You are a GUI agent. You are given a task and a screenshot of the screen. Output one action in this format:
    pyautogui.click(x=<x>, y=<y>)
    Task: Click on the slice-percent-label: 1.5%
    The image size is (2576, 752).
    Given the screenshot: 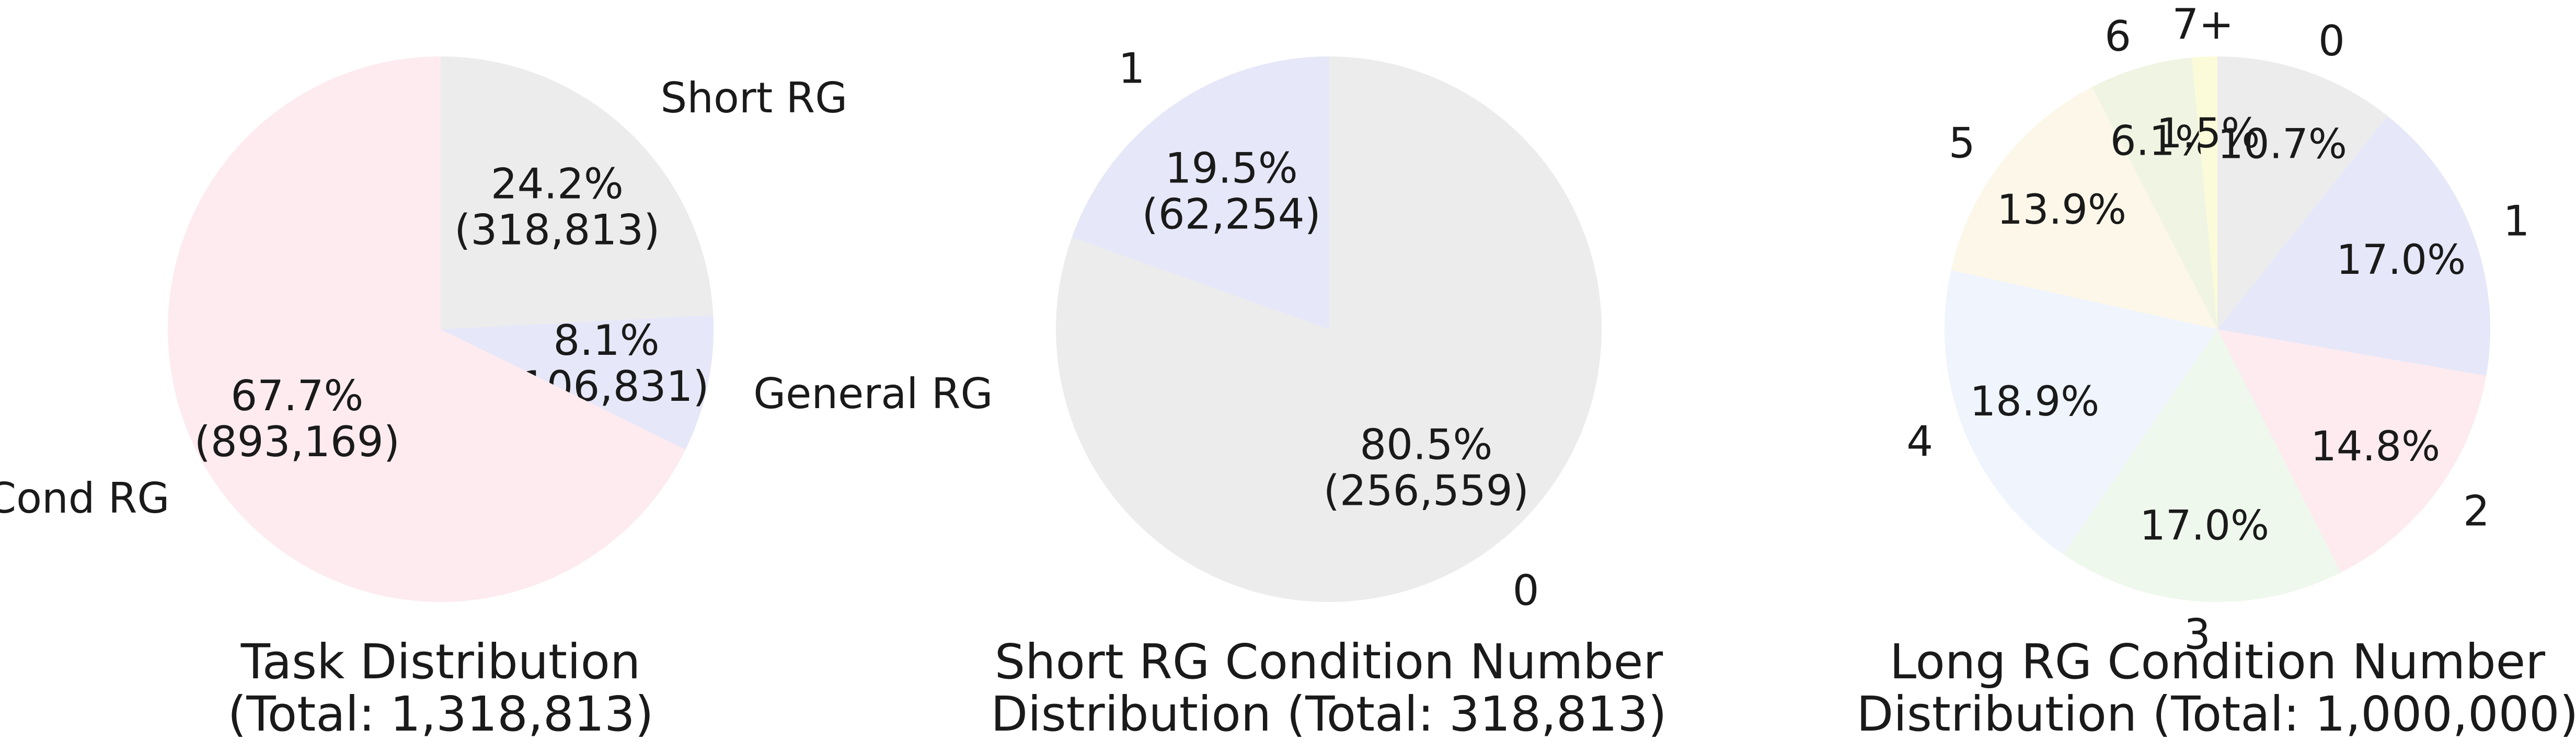 What is the action you would take?
    pyautogui.click(x=2208, y=133)
    